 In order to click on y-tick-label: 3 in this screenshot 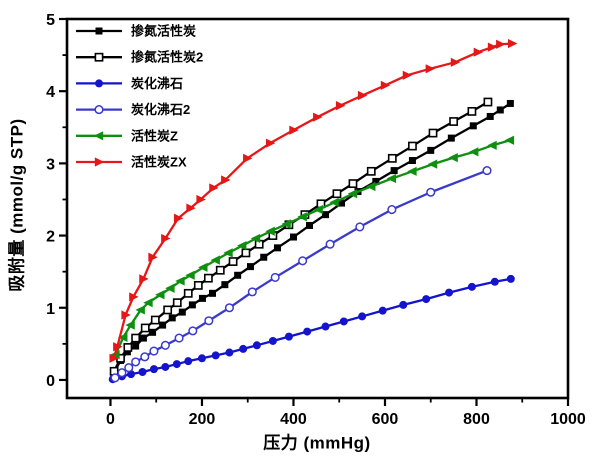, I will do `click(50, 164)`.